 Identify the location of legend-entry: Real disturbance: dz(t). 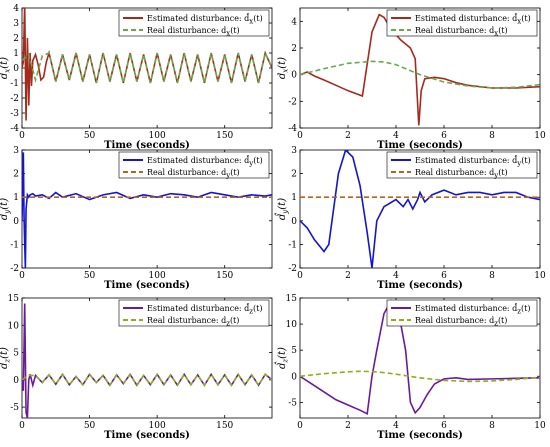
(193, 322).